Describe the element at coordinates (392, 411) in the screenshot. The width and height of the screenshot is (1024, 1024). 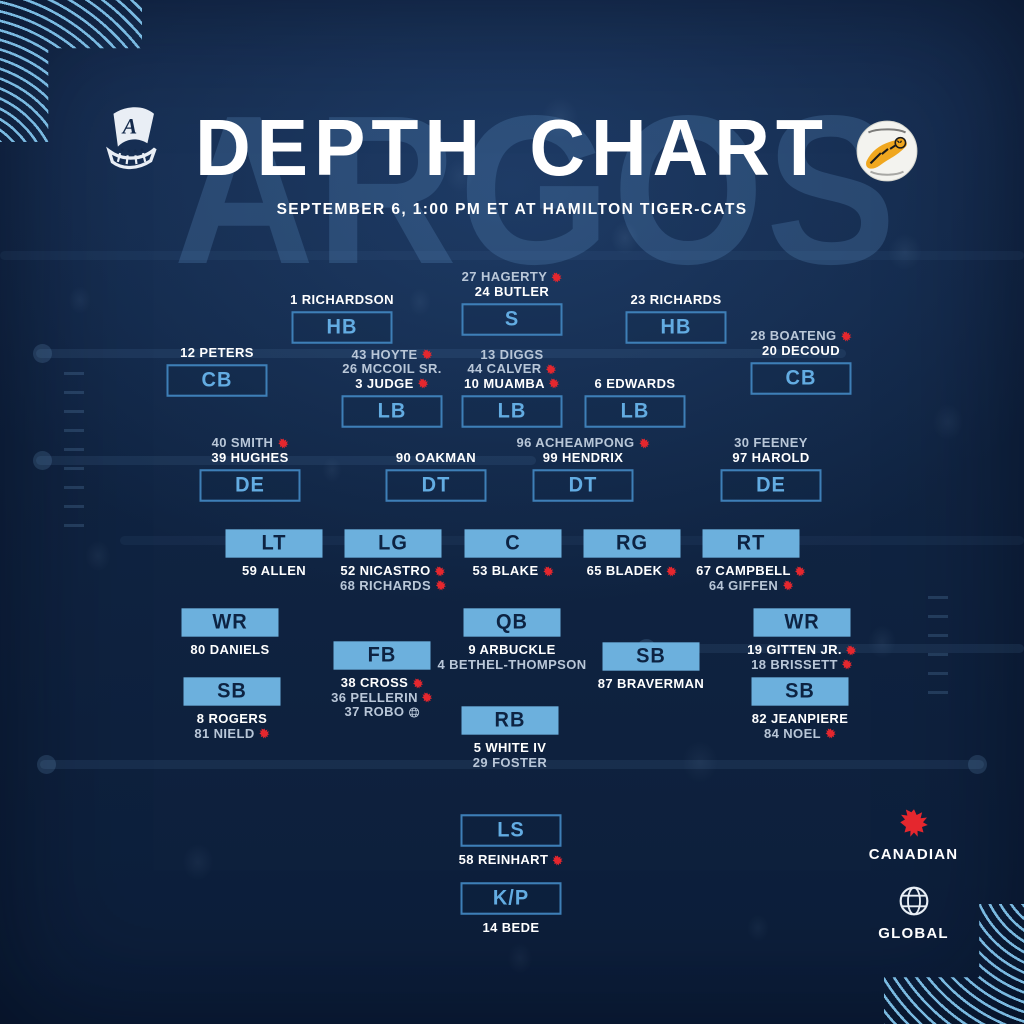
I see `position-box-lb-left: LB` at that location.